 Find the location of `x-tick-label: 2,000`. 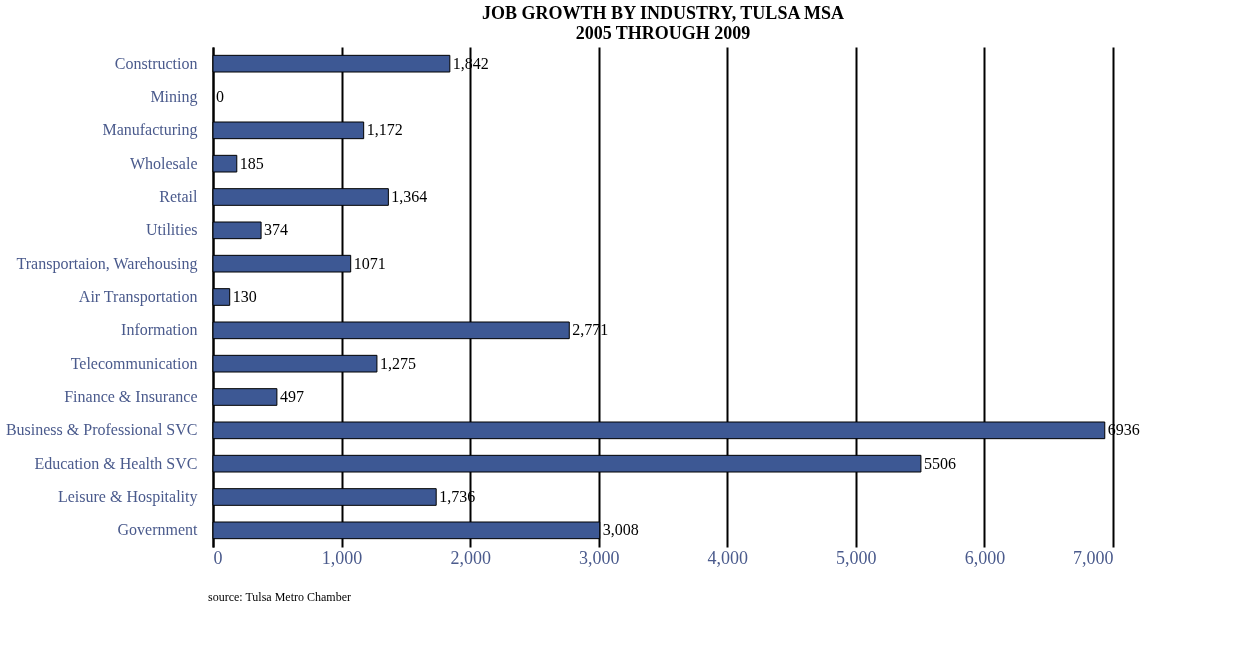

x-tick-label: 2,000 is located at coordinates (470, 557).